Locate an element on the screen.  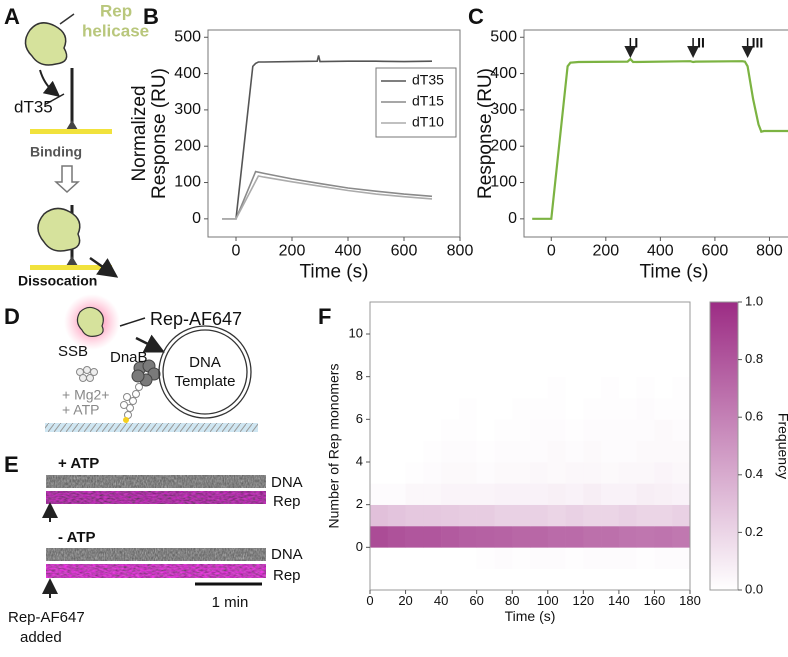
y-tick-label: 10 is located at coordinates (356, 332).